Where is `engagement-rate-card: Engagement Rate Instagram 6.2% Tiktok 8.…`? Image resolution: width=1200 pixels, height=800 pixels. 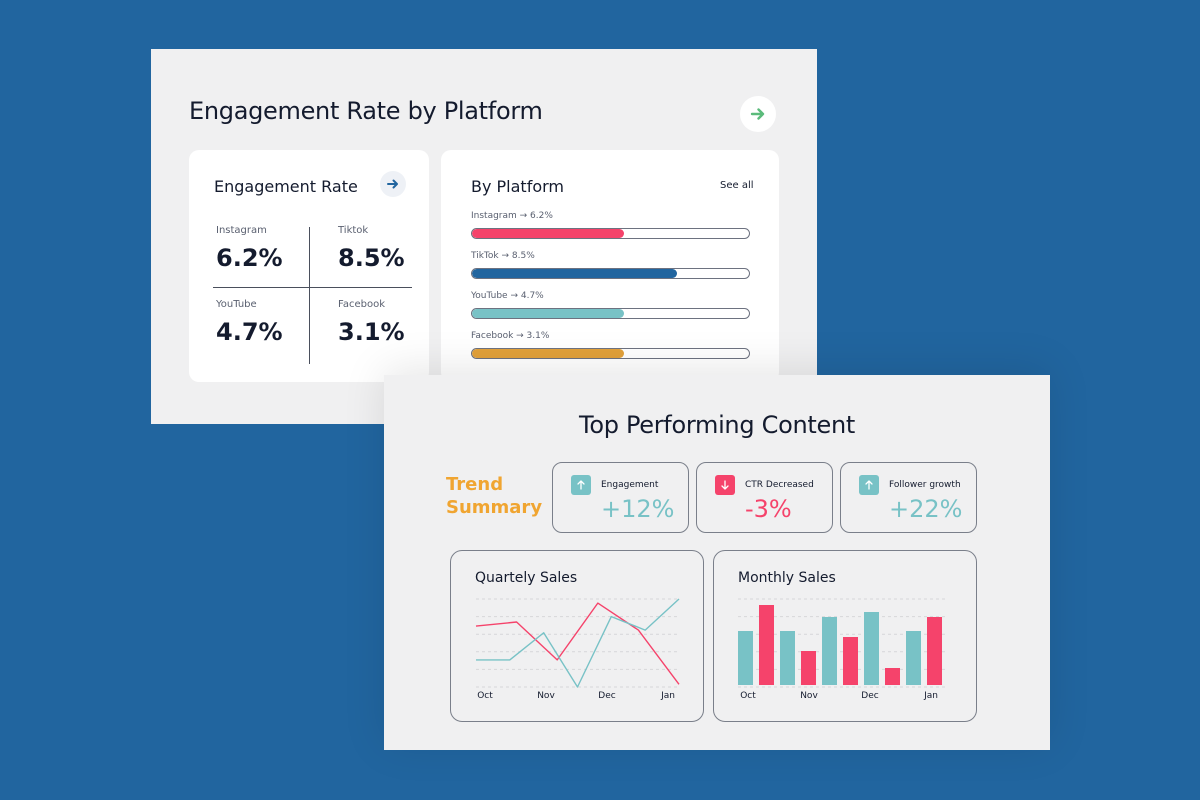
engagement-rate-card: Engagement Rate Instagram 6.2% Tiktok 8.… is located at coordinates (309, 266).